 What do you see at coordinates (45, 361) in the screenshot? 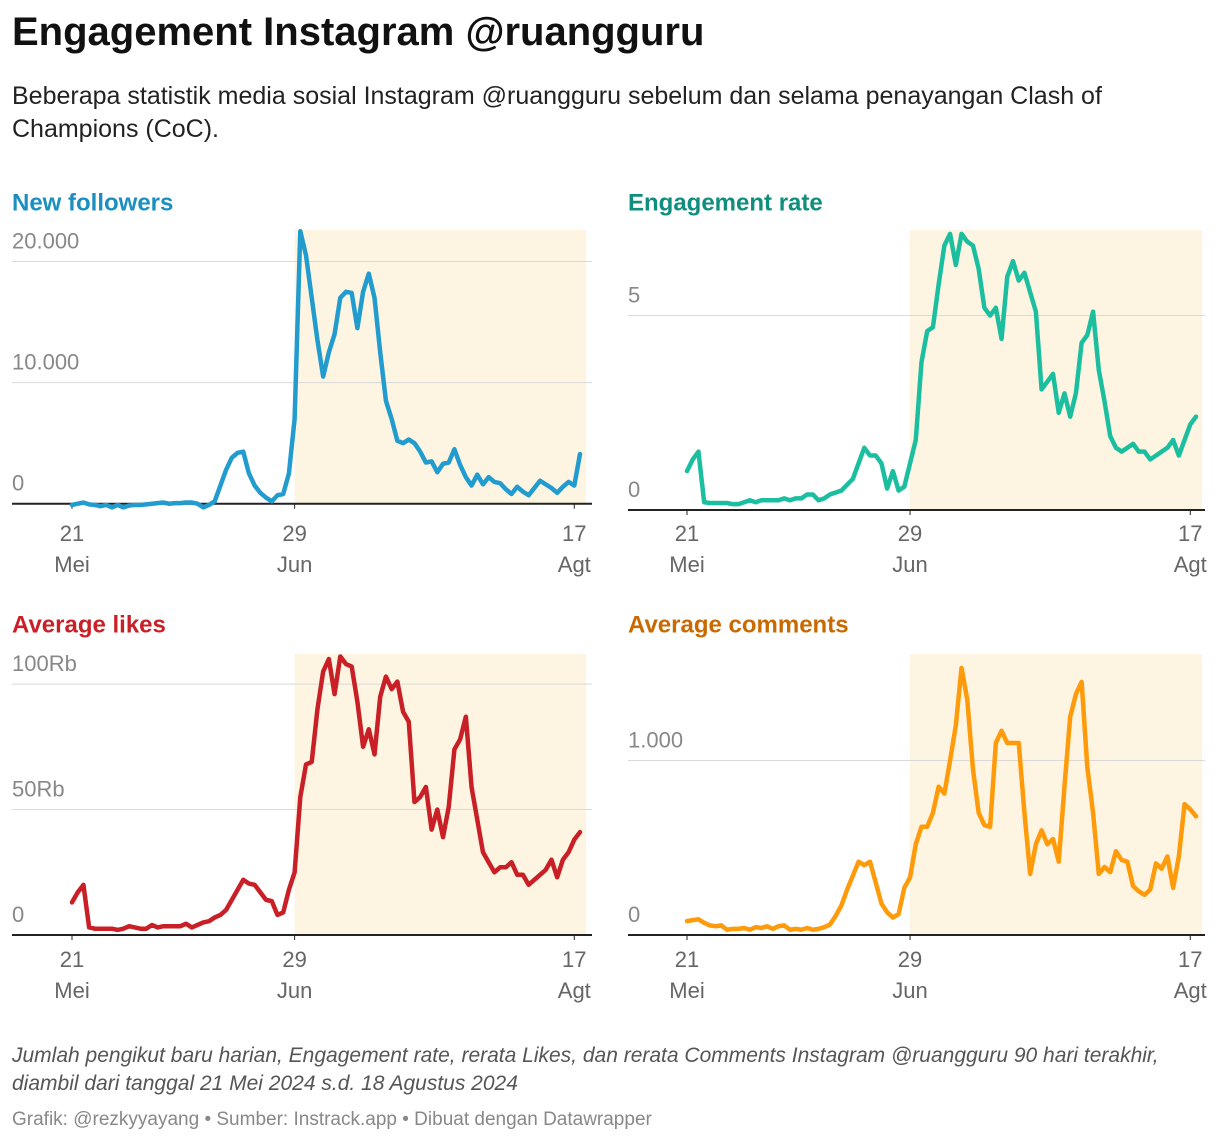
I see `y-tick-label: 10.000` at bounding box center [45, 361].